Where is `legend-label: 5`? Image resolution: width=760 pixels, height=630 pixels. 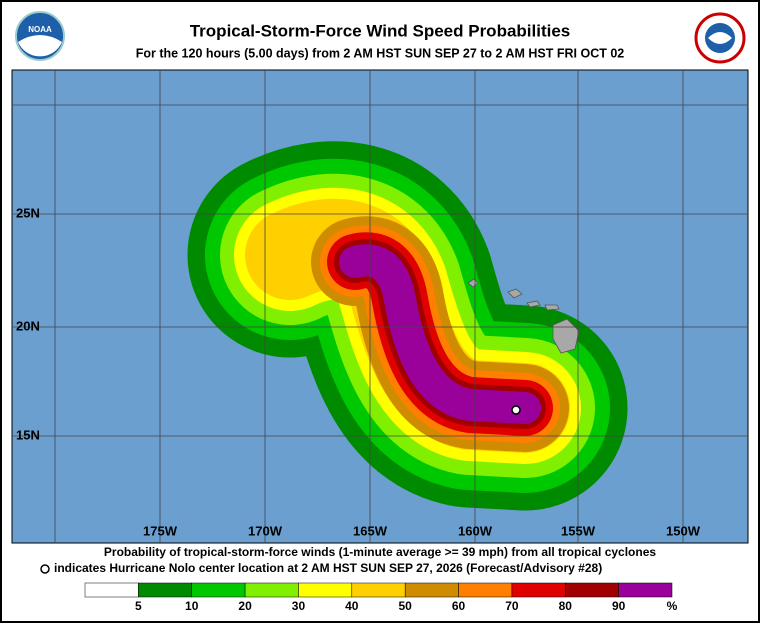 legend-label: 5 is located at coordinates (138, 606).